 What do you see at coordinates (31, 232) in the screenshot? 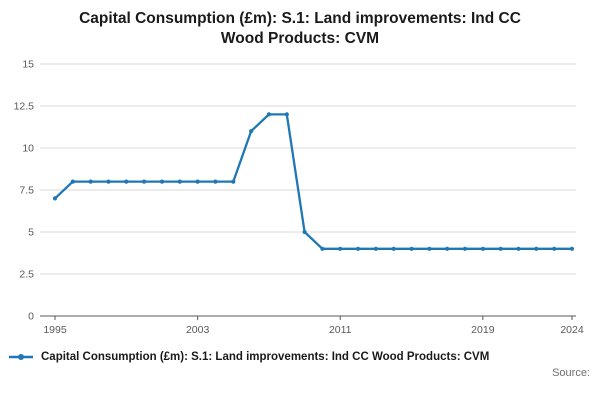
I see `svg-text: 5` at bounding box center [31, 232].